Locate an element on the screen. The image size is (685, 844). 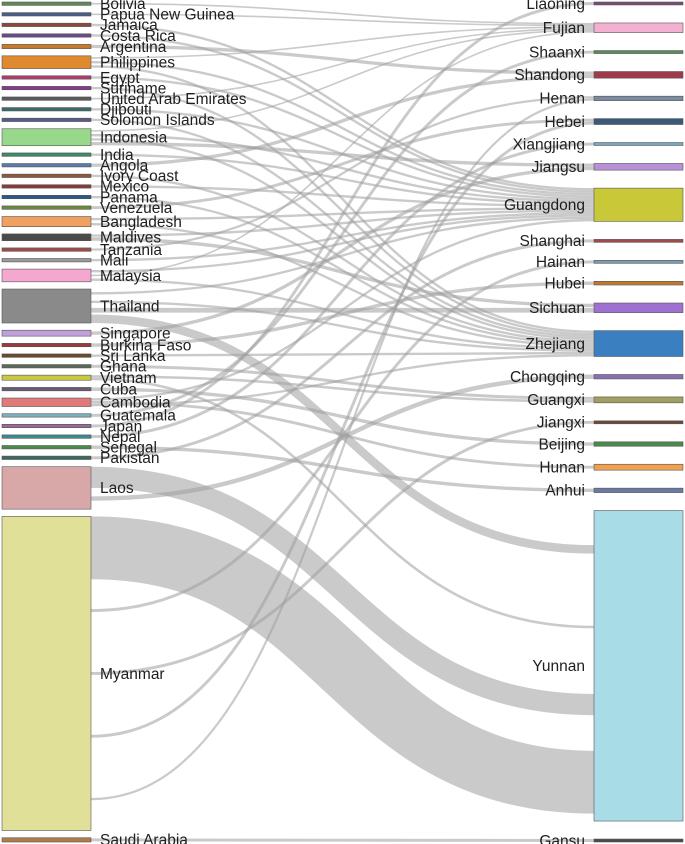
source-label-indonesia: Indonesia is located at coordinates (134, 138).